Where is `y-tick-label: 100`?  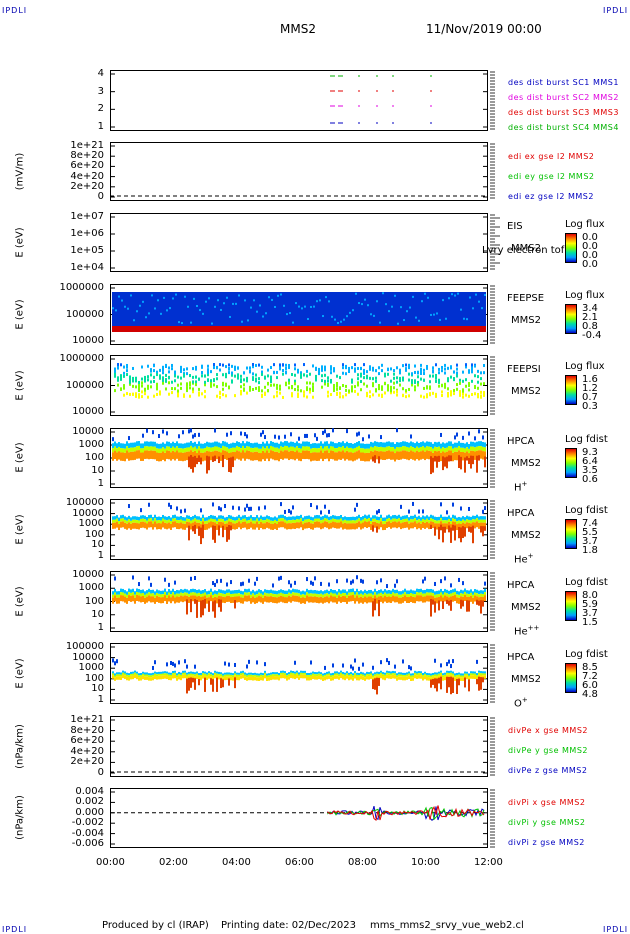 y-tick-label: 100 is located at coordinates (94, 534).